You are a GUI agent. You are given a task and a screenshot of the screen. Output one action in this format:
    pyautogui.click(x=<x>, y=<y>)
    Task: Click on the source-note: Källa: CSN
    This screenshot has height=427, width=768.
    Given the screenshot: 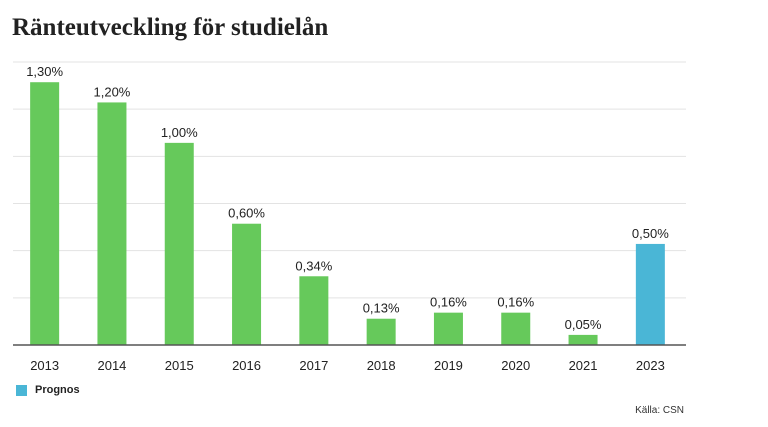 What is the action you would take?
    pyautogui.click(x=659, y=410)
    